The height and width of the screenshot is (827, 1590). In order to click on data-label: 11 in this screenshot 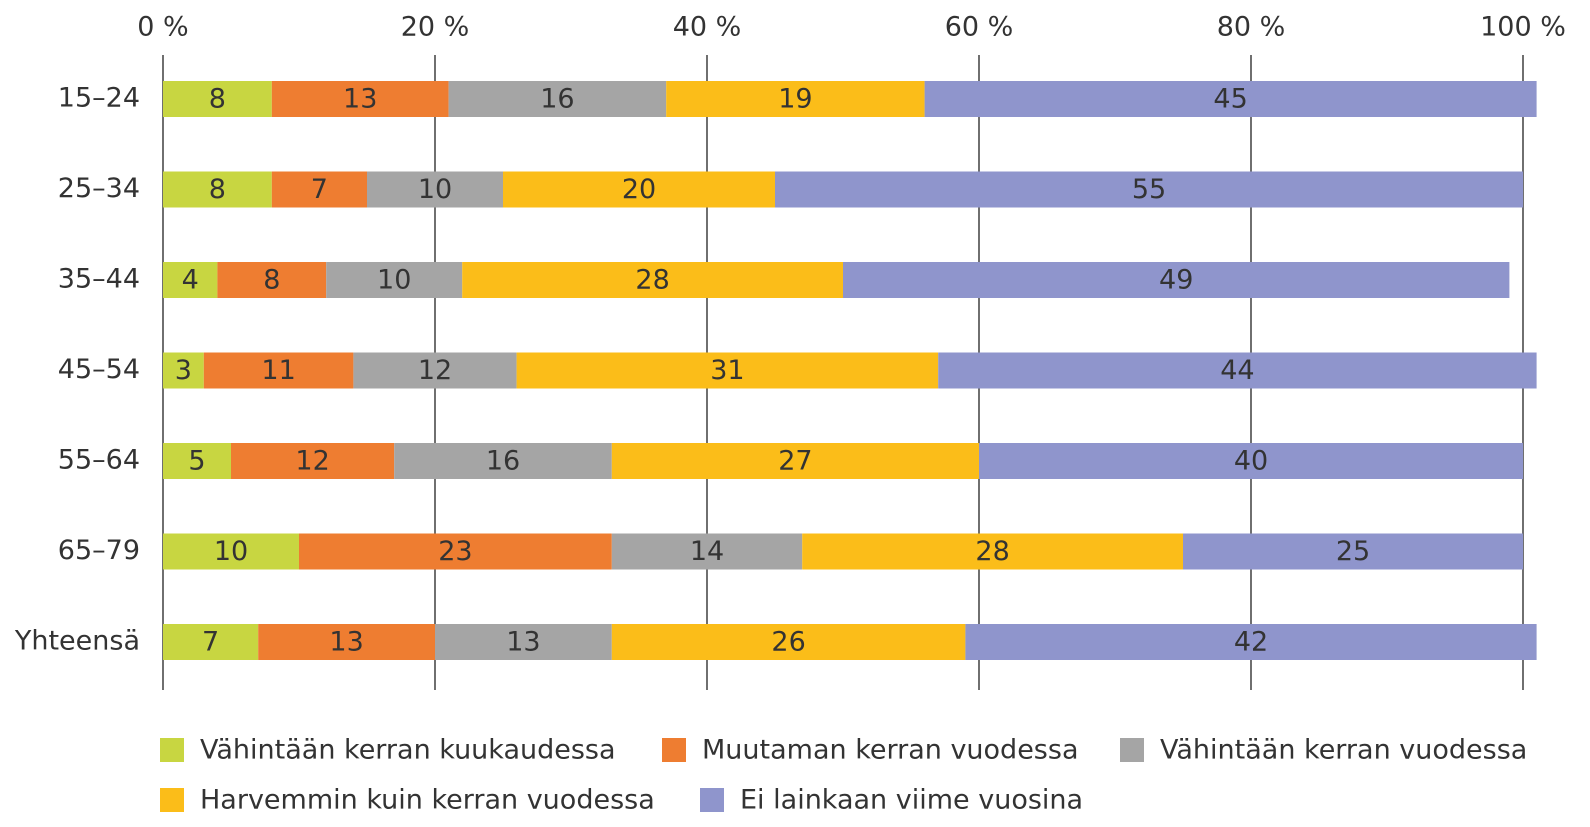, I will do `click(278, 370)`.